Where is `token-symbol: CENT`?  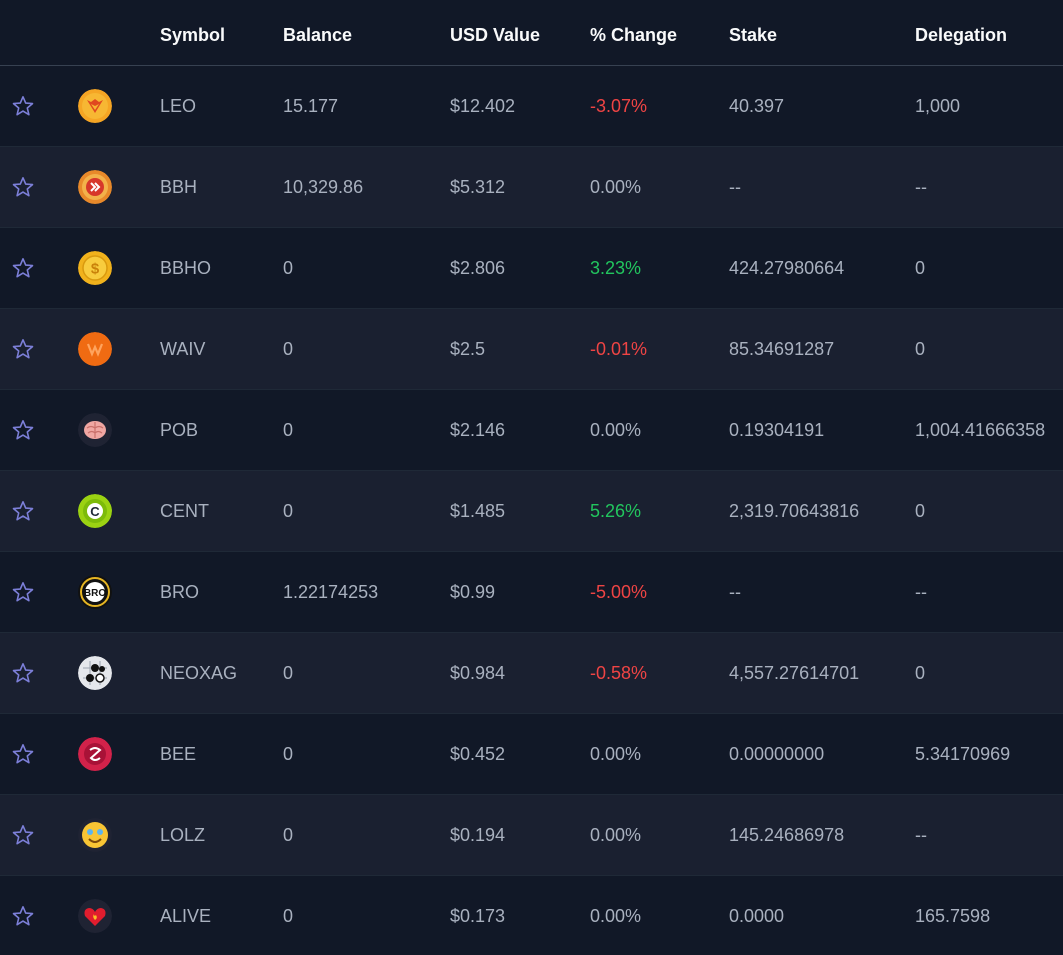 token-symbol: CENT is located at coordinates (184, 511).